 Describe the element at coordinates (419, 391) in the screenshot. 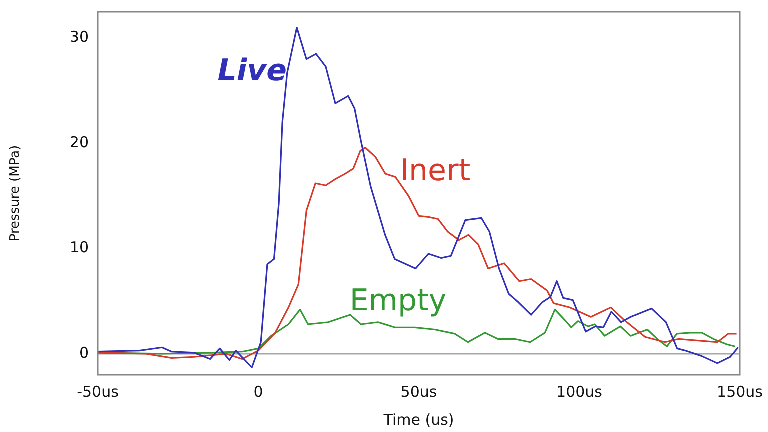

I see `x-tick-label: 50us` at that location.